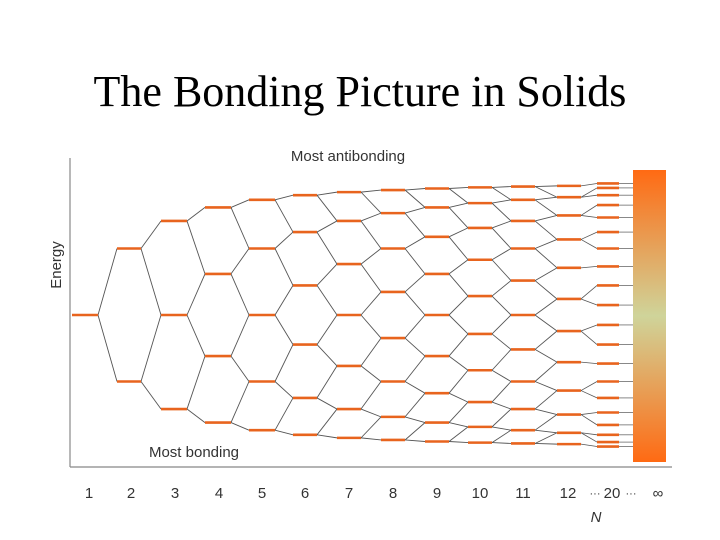 This screenshot has height=540, width=720. What do you see at coordinates (56, 265) in the screenshot?
I see `energy-axis-label: Energy` at bounding box center [56, 265].